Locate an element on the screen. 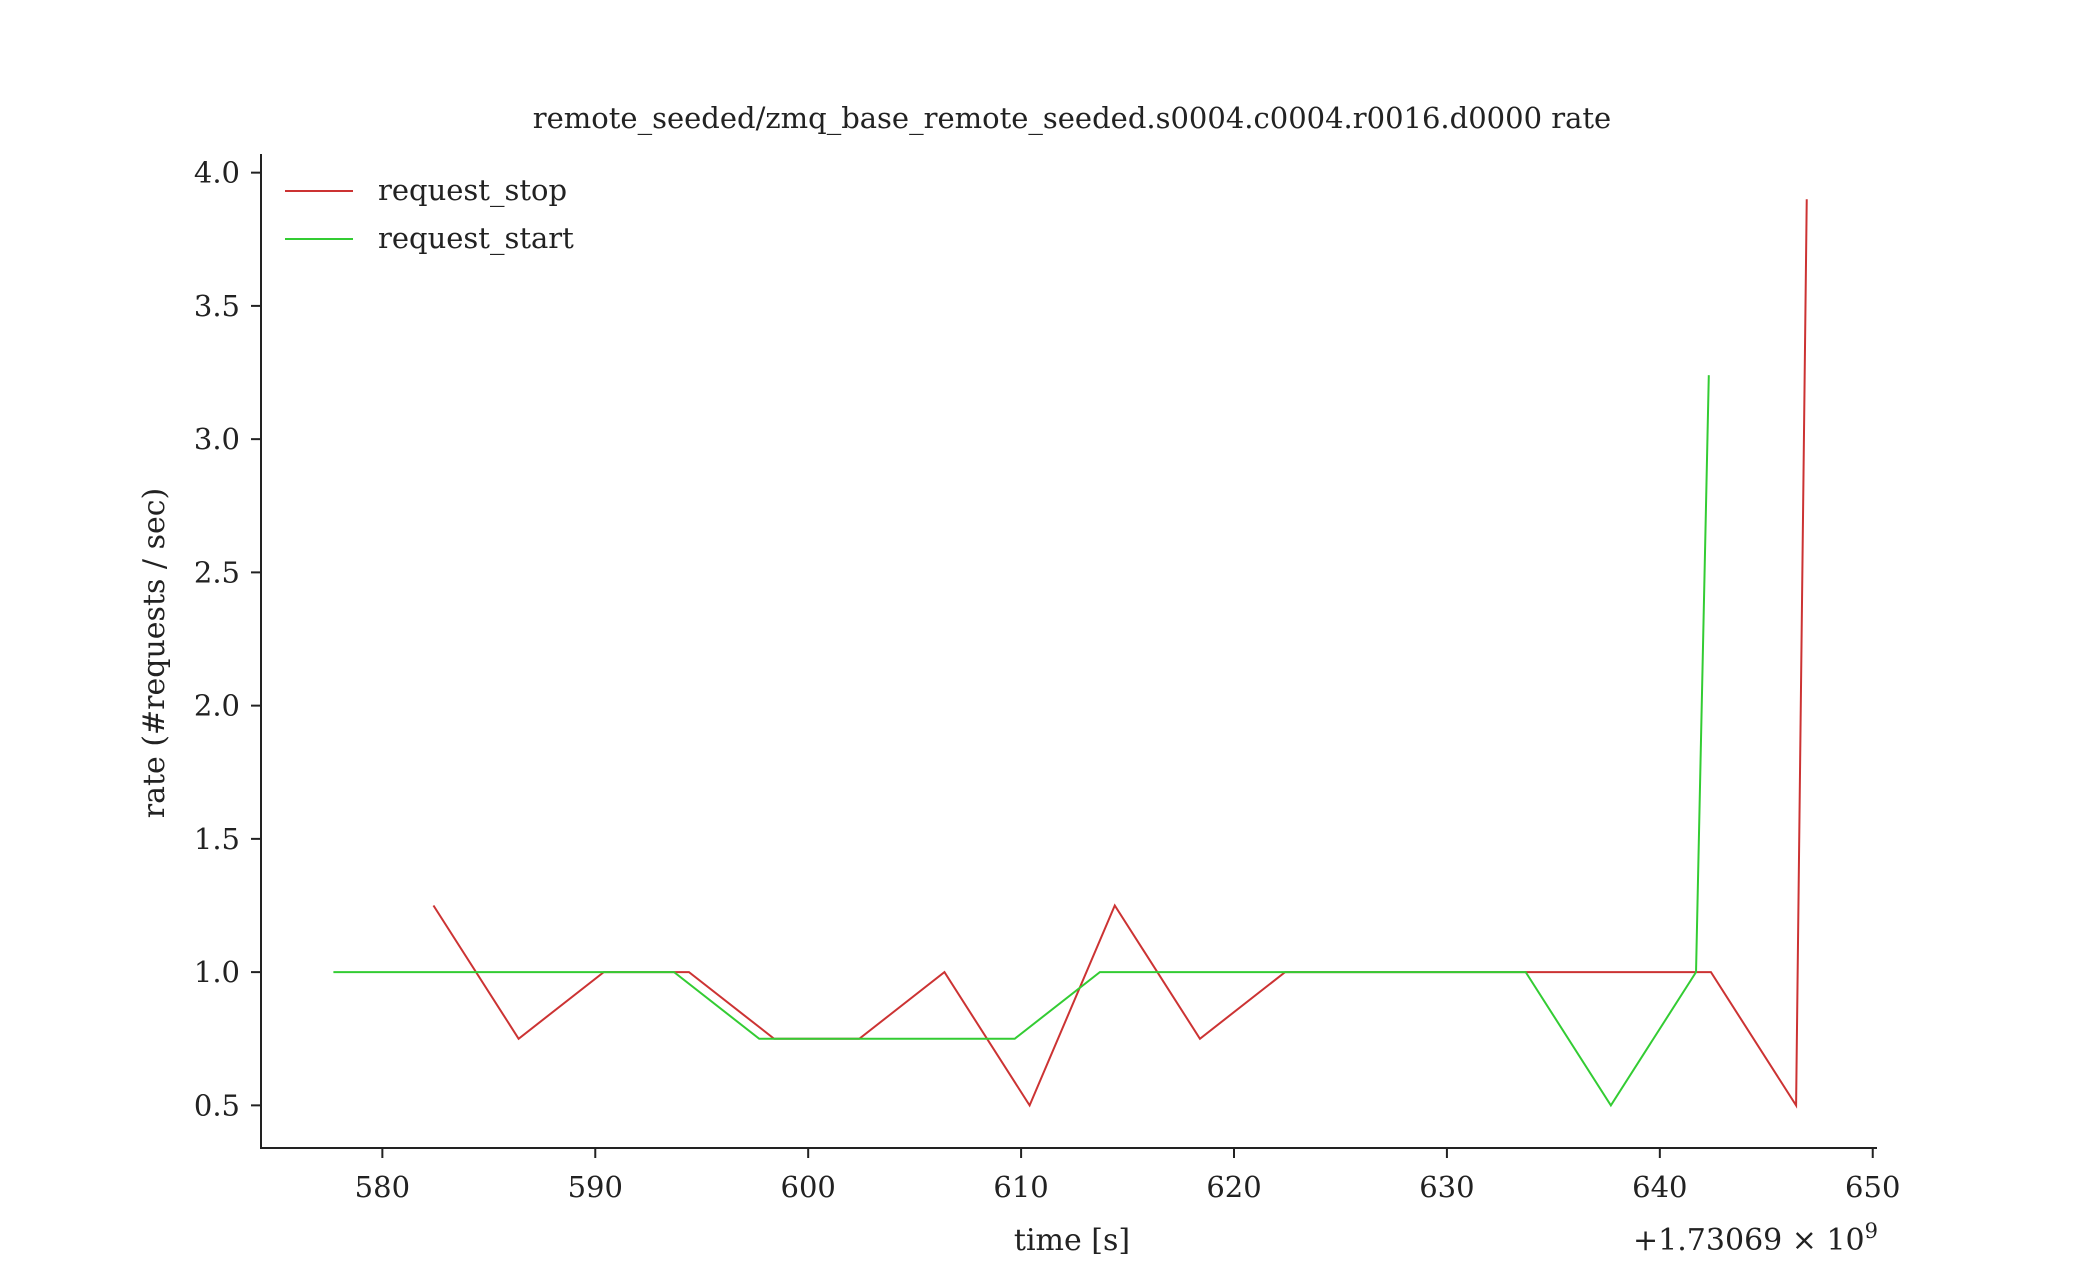 The width and height of the screenshot is (2075, 1286). x-axis-label: time [s] is located at coordinates (1072, 1240).